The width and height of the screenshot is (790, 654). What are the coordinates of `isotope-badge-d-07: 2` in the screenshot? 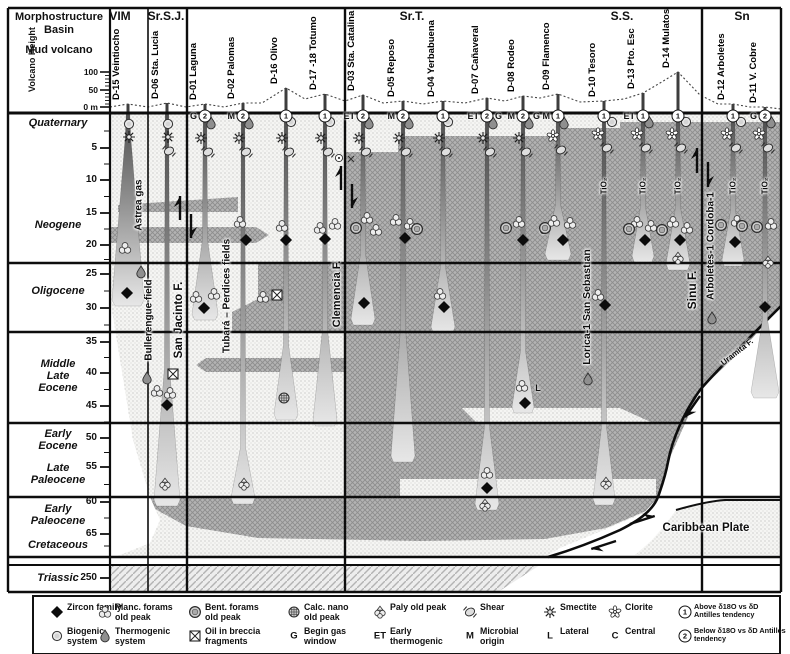 It's located at (487, 116).